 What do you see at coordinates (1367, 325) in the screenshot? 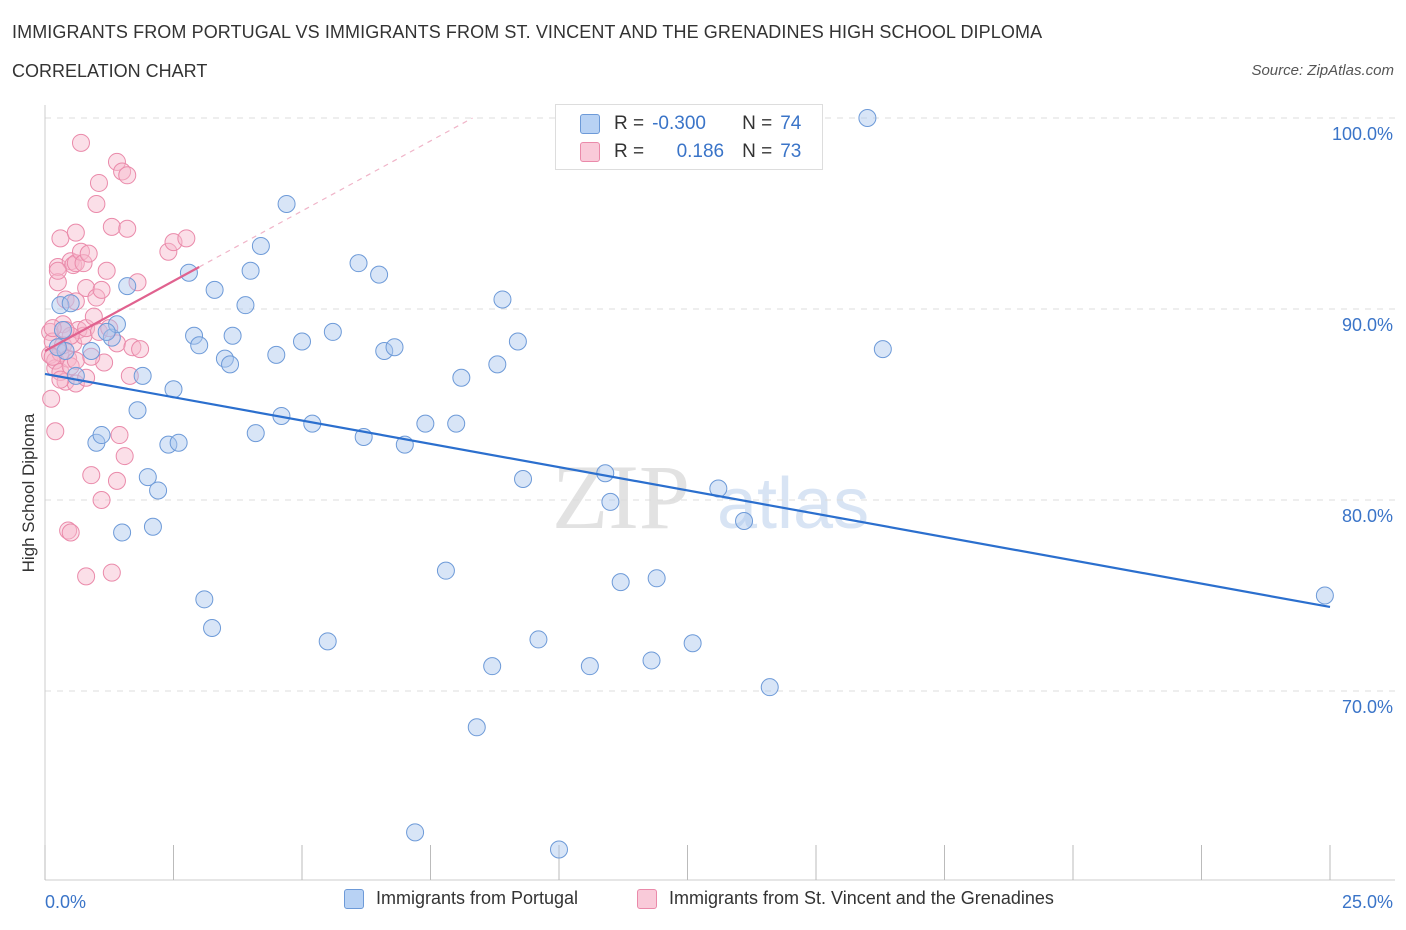
I see `y-tick-label: 90.0%` at bounding box center [1367, 325].